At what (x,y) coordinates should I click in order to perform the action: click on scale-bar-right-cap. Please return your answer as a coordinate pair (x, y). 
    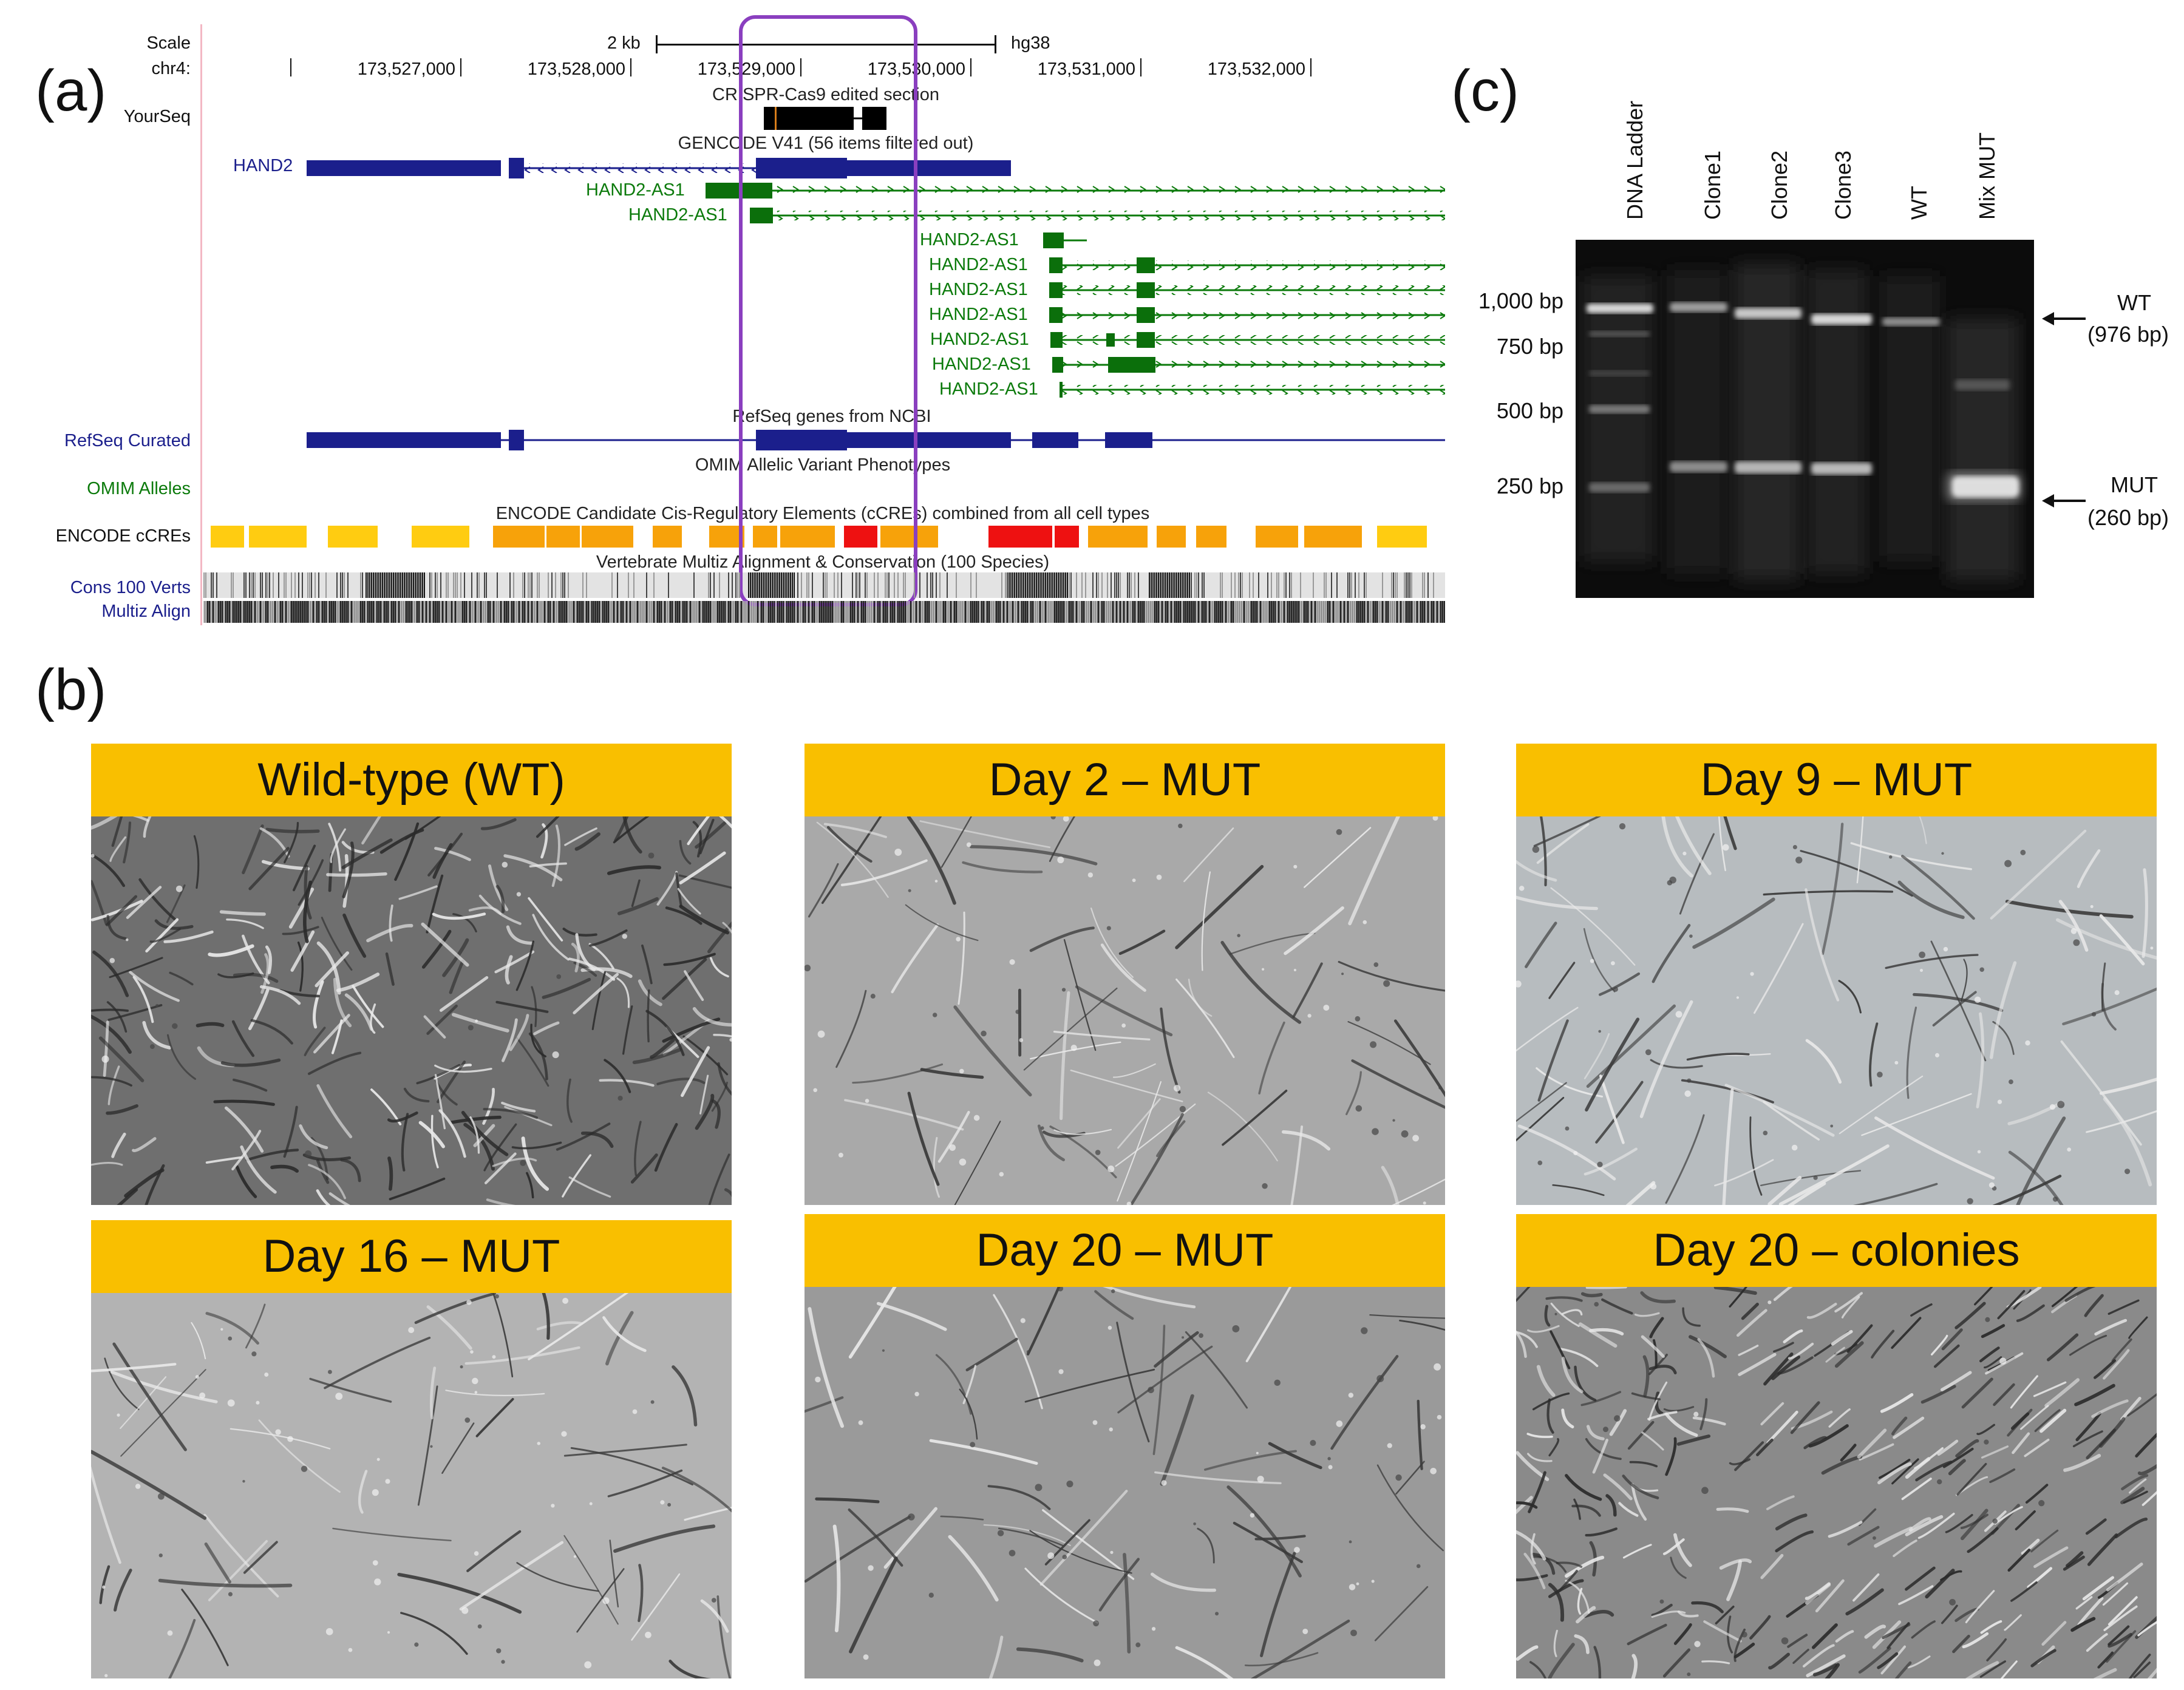
    Looking at the image, I should click on (995, 44).